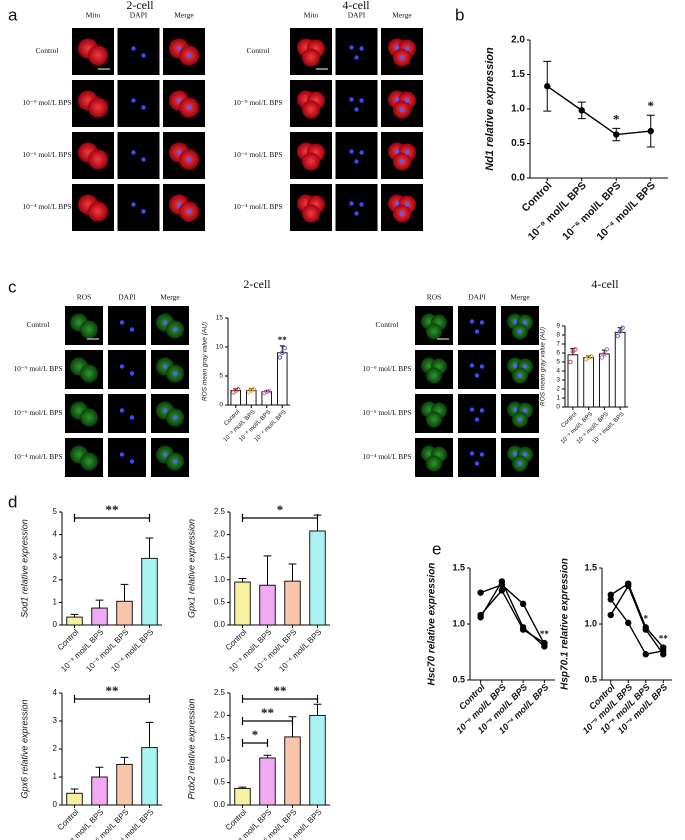  What do you see at coordinates (55, 602) in the screenshot?
I see `y-tick-label: 1` at bounding box center [55, 602].